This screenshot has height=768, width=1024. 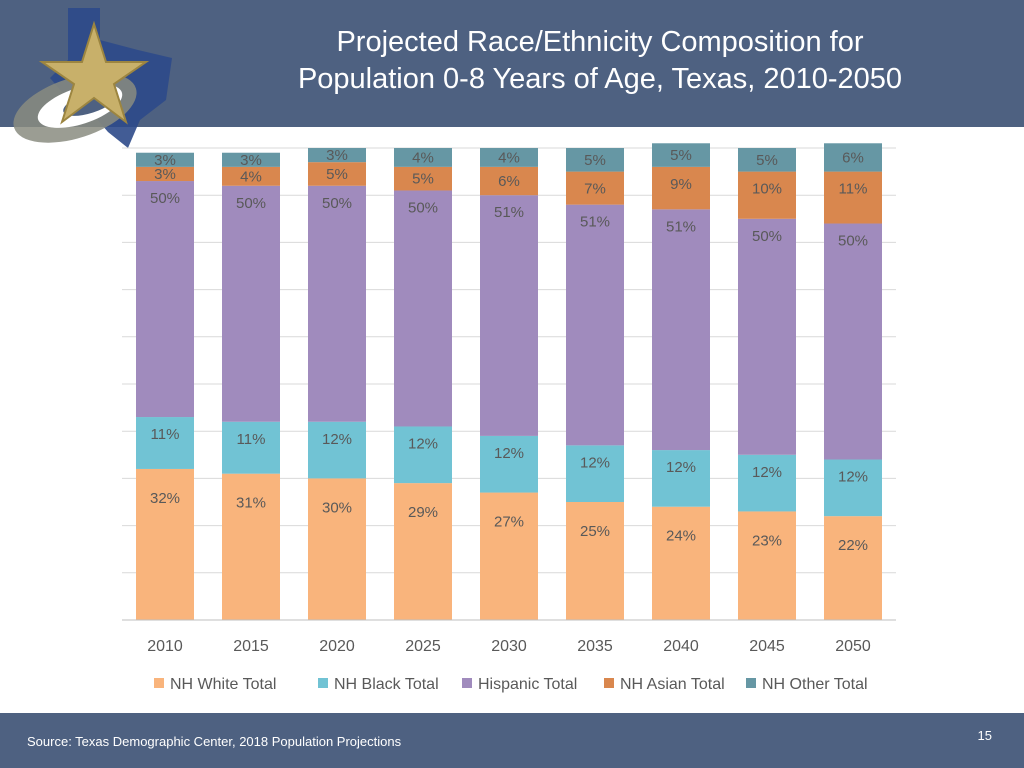 I want to click on data-label-nh-other-total-2020: 3%, so click(x=337, y=155).